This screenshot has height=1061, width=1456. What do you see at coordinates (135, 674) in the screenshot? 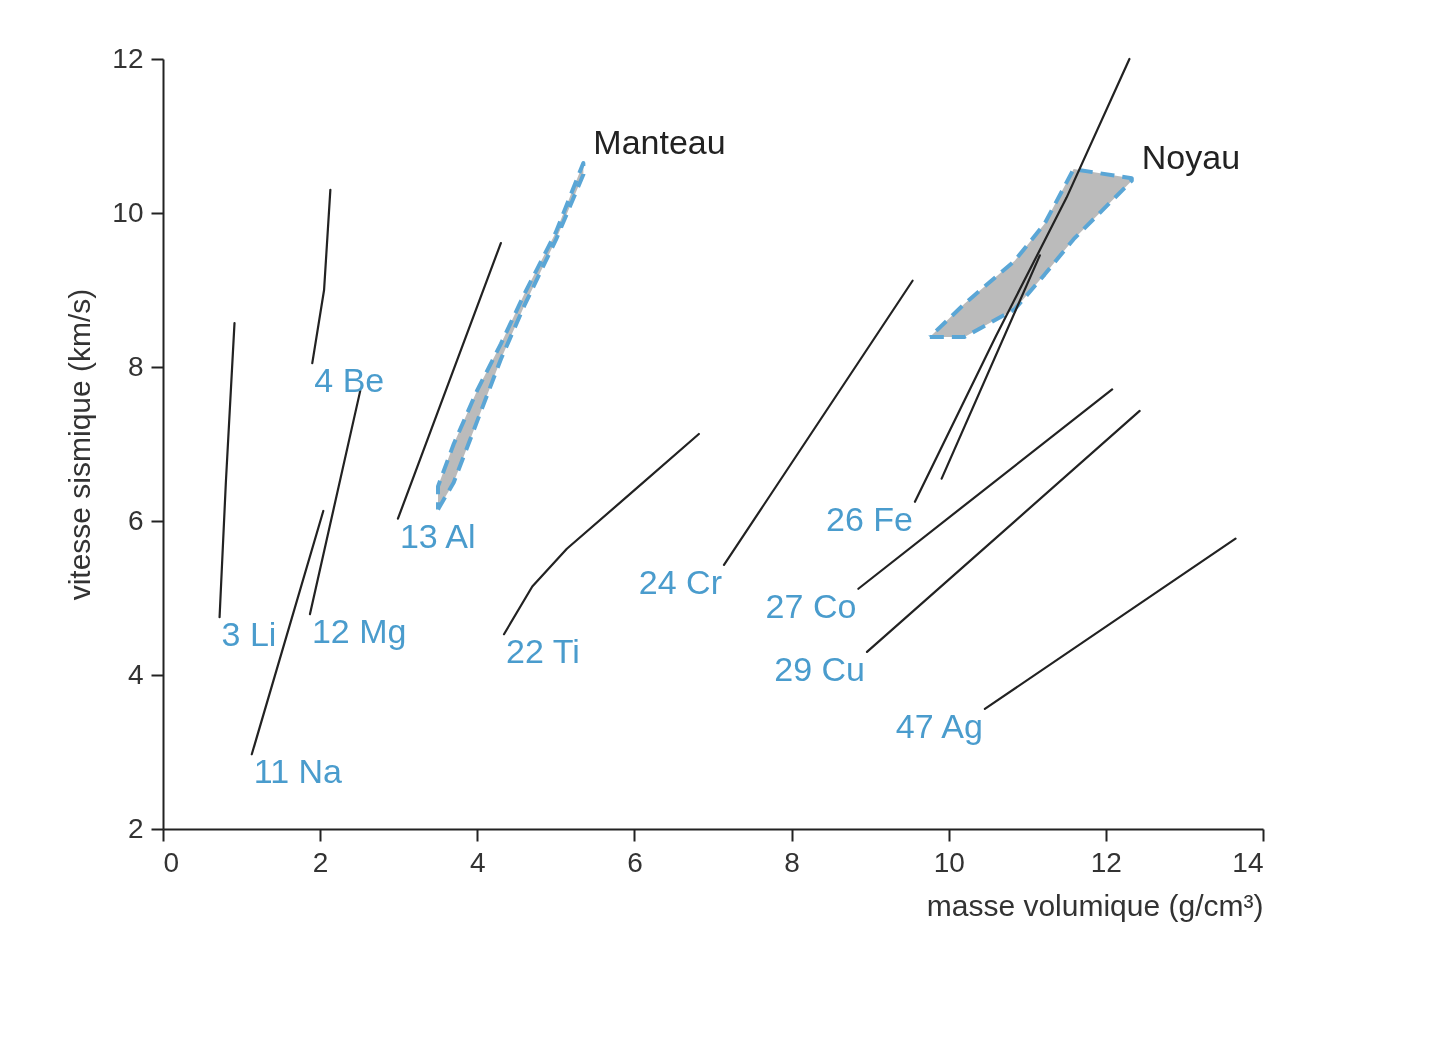
I see `y-tick-label: 4` at bounding box center [135, 674].